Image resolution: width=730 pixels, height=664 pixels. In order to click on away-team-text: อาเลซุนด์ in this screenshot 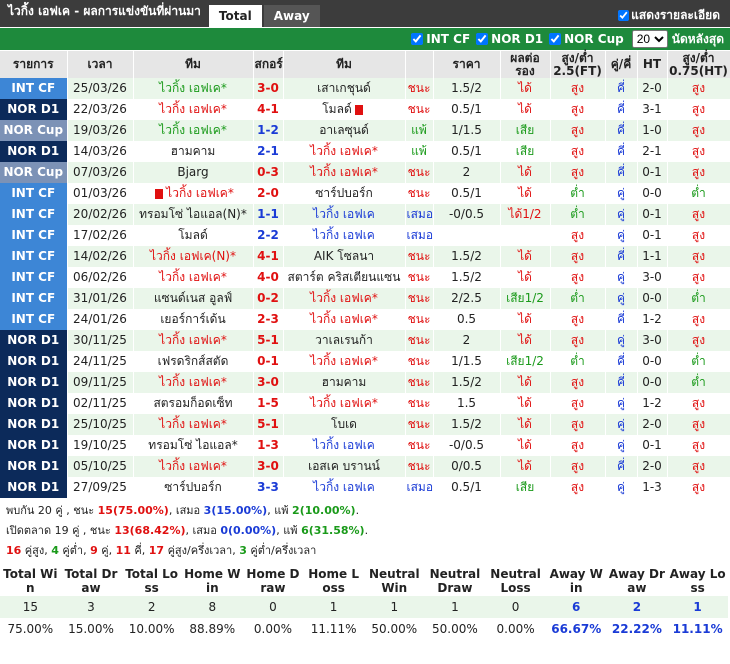, I will do `click(344, 130)`.